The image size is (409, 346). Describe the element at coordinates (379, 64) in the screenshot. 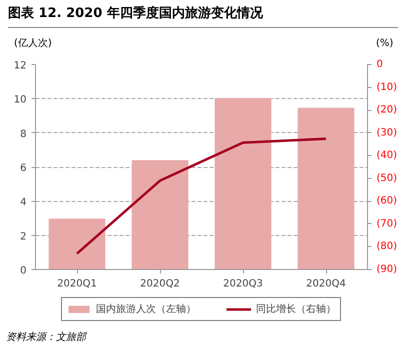

I see `y2-tick-label: 0` at that location.